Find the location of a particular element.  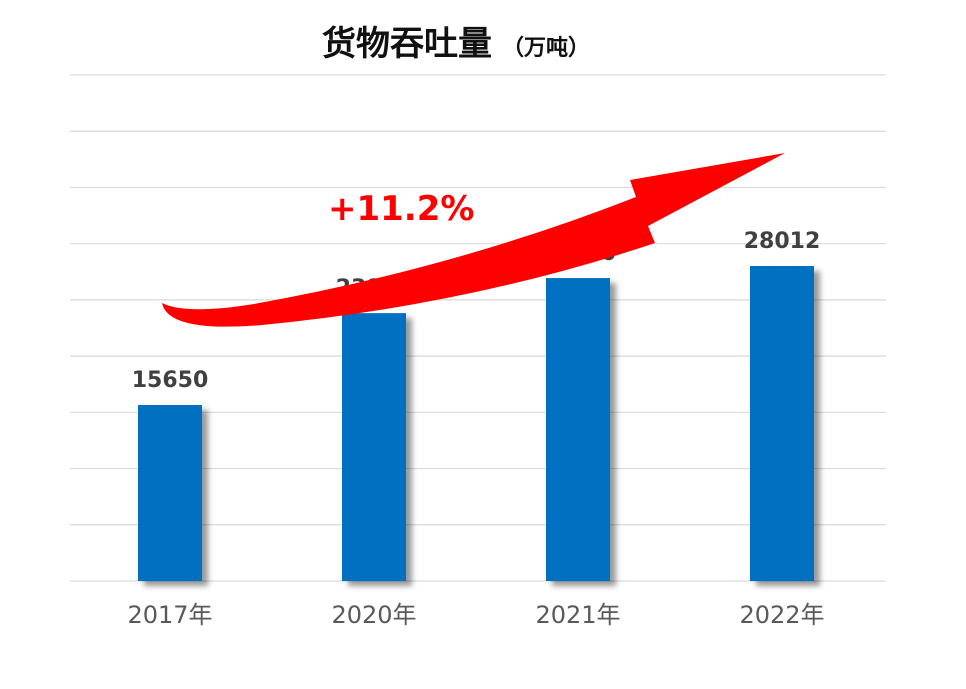

category-labels: 2017年 2020年 2021年 2022年 is located at coordinates (475, 615).